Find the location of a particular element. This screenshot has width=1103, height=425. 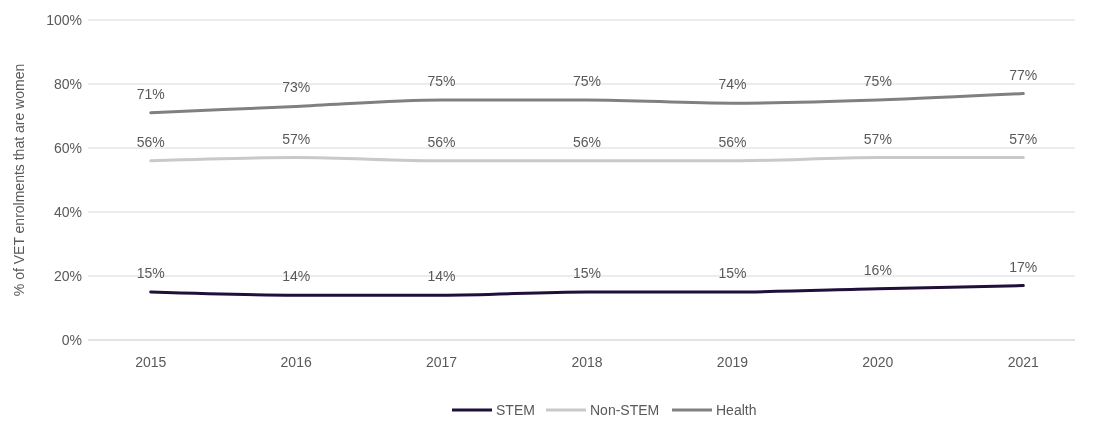

data-label: 71% is located at coordinates (150, 93).